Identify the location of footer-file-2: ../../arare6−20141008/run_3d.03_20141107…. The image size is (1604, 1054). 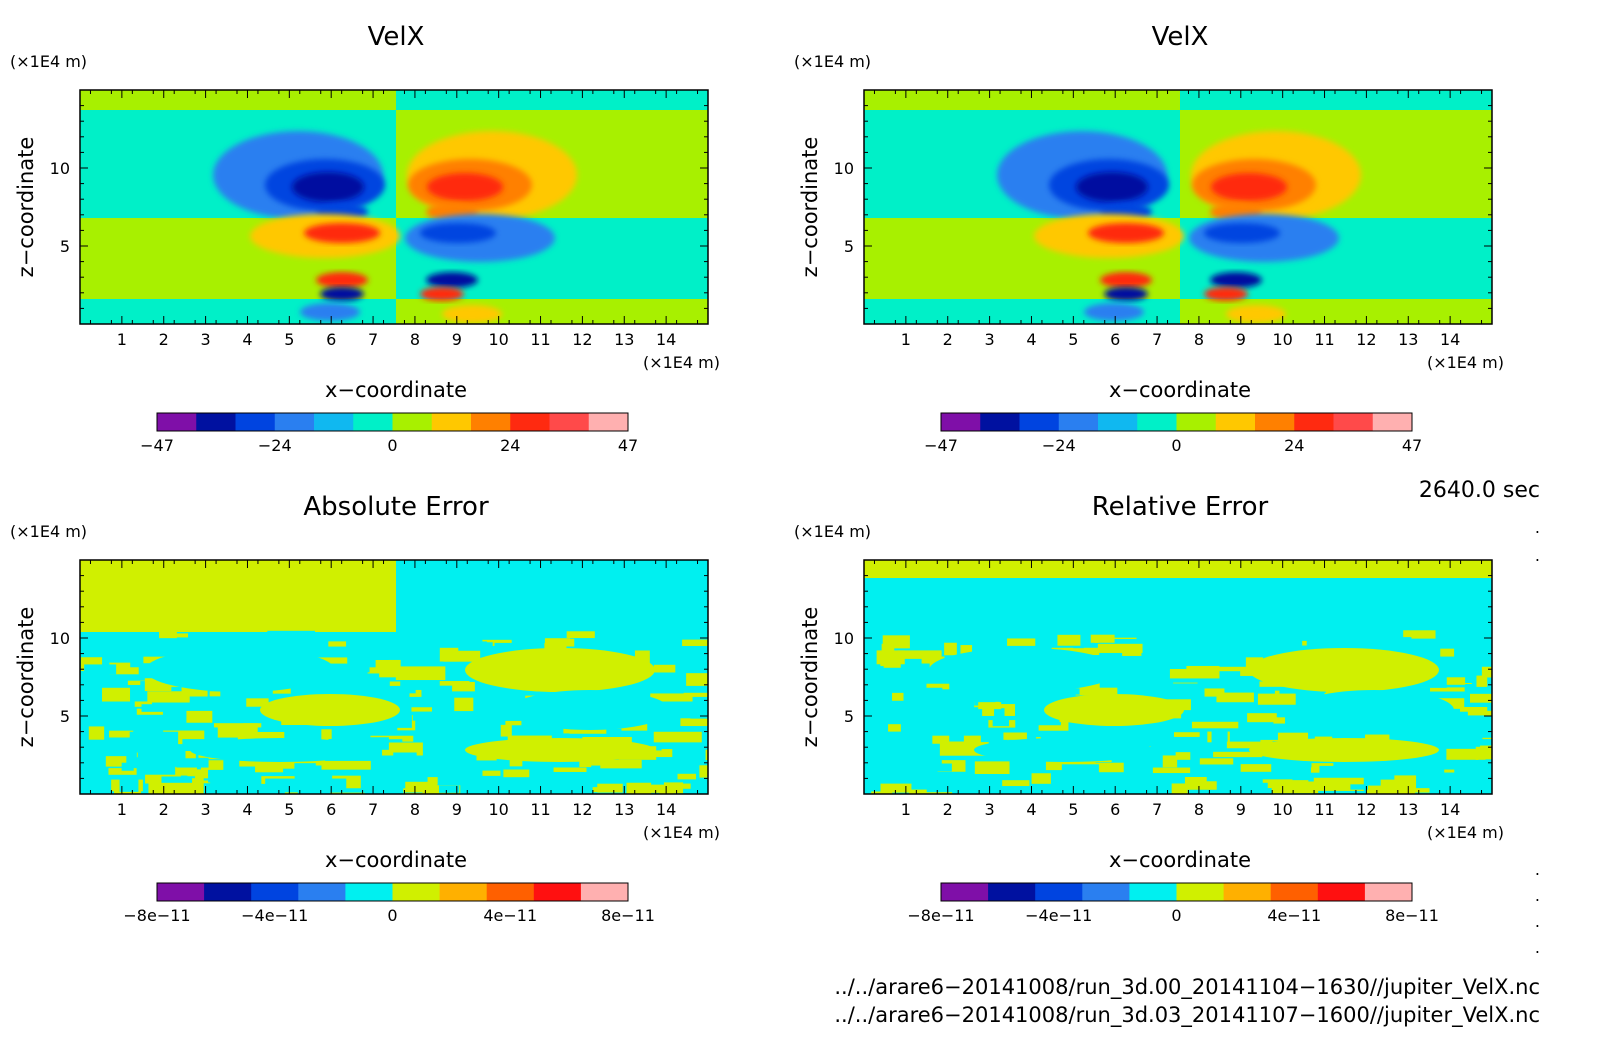
(1187, 1015).